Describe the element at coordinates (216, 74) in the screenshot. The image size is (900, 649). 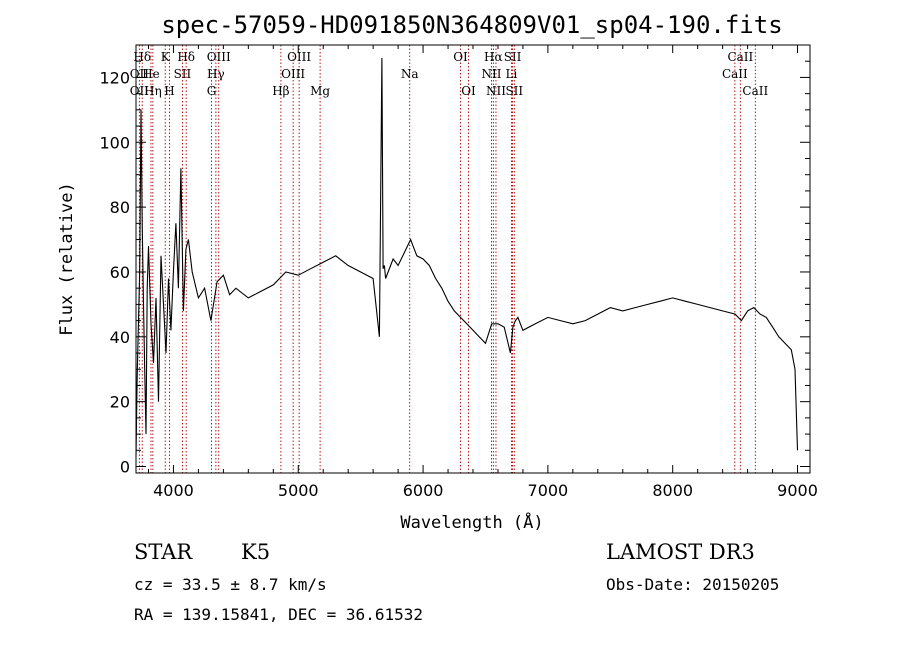
I see `marker-label: Hγ` at that location.